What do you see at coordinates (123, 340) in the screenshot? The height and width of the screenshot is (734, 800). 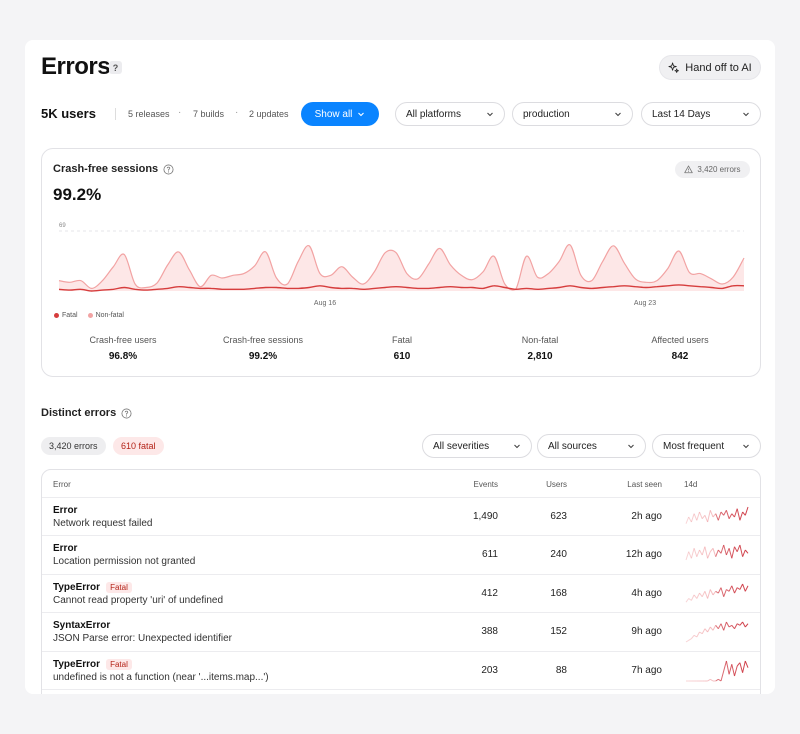 I see `stat-label: Crash-free users` at bounding box center [123, 340].